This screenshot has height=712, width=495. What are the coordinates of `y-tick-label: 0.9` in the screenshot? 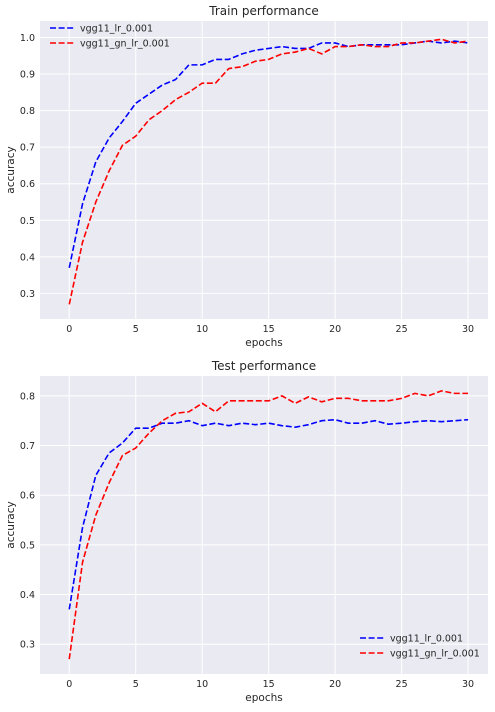 It's located at (27, 75).